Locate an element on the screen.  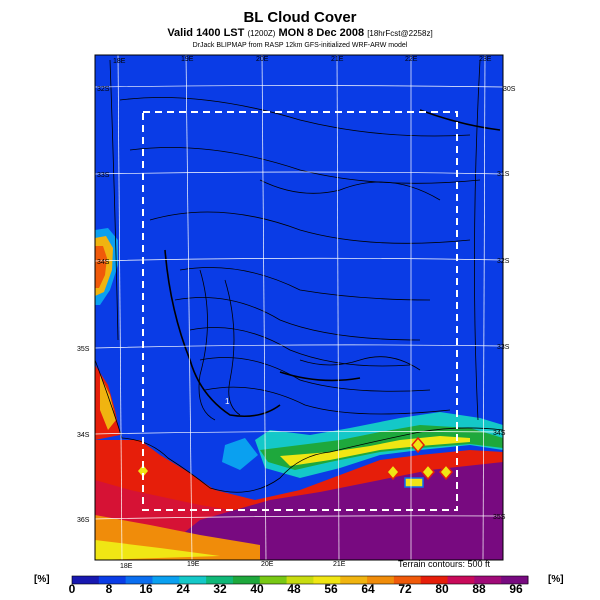
lat-label: 36S is located at coordinates (83, 520).